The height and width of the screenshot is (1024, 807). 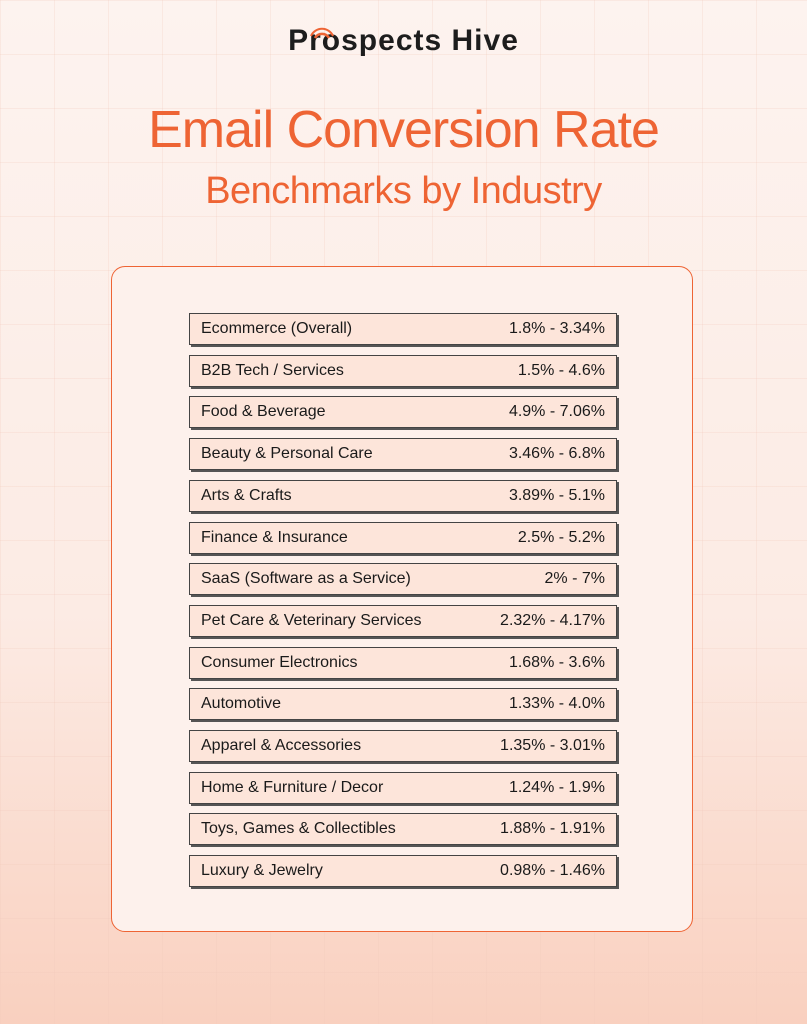 I want to click on table-row: Home & Furniture / Decor 1.24% - 1.9%, so click(x=403, y=787).